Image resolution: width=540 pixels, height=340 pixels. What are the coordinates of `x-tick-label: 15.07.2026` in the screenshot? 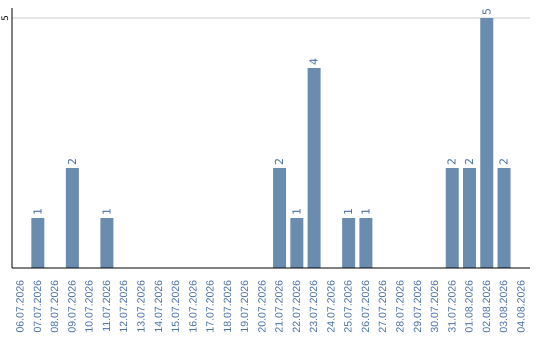 It's located at (176, 306).